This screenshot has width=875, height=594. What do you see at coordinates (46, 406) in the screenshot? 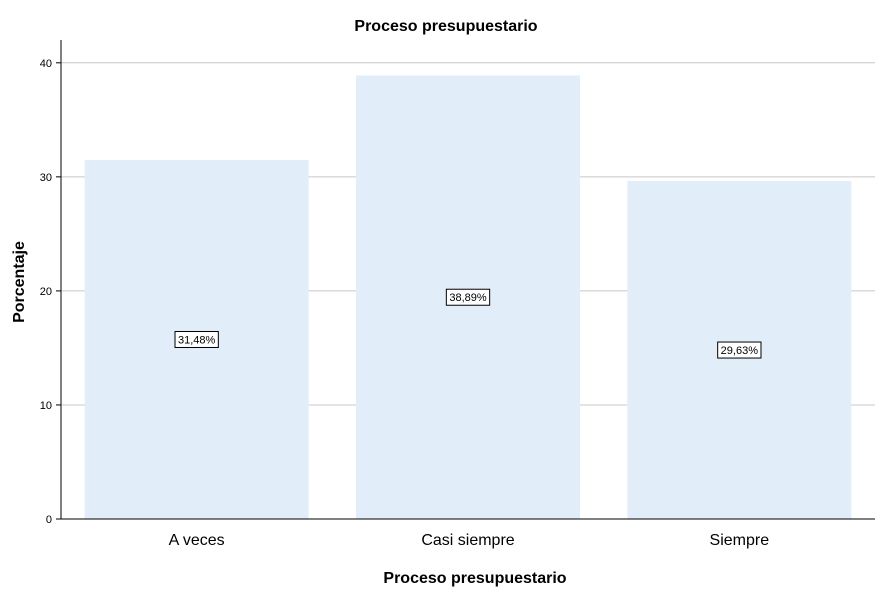
I see `y-tick-label: 10` at bounding box center [46, 406].